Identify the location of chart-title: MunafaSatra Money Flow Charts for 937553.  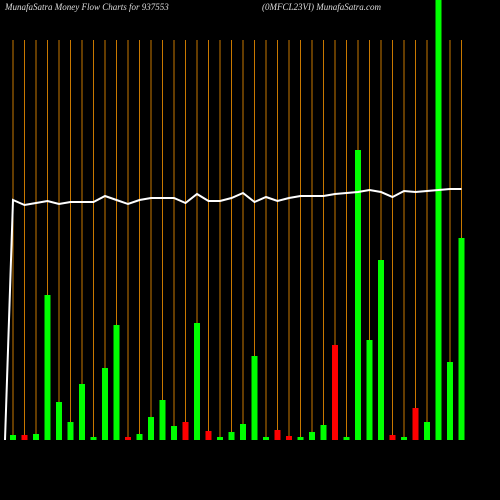
(86, 7).